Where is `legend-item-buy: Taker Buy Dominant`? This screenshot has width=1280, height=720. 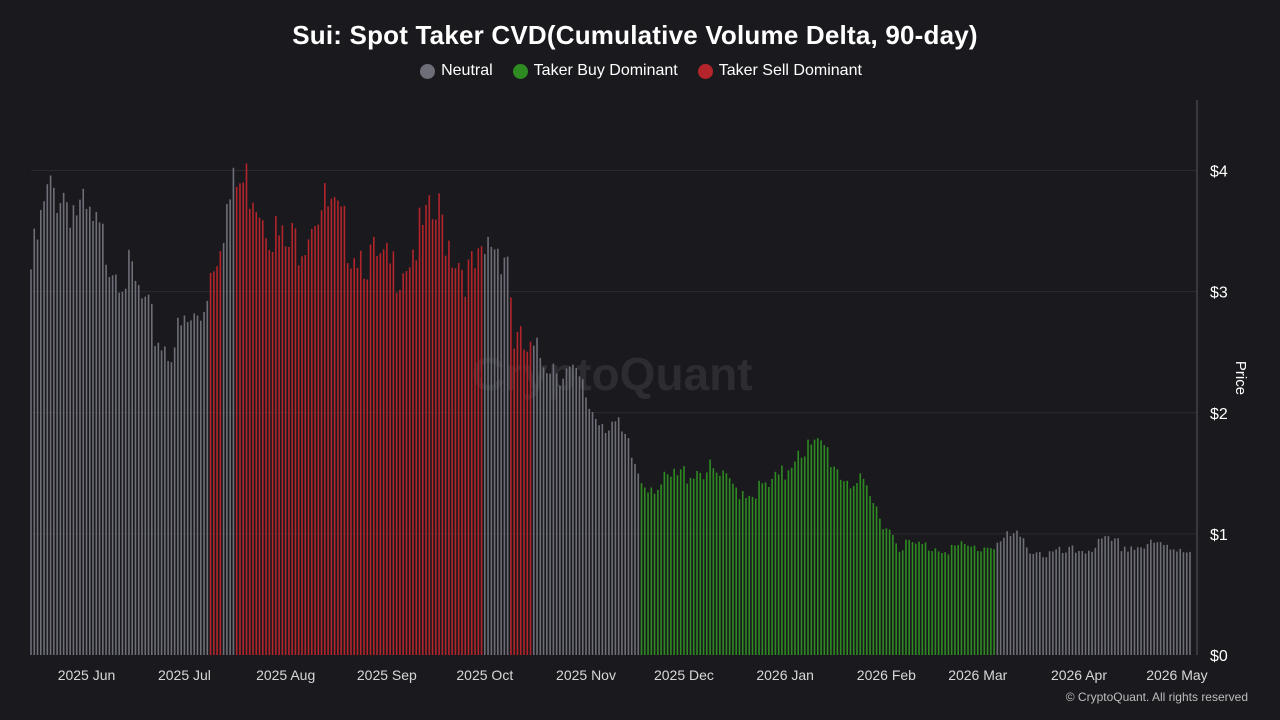 legend-item-buy: Taker Buy Dominant is located at coordinates (595, 71).